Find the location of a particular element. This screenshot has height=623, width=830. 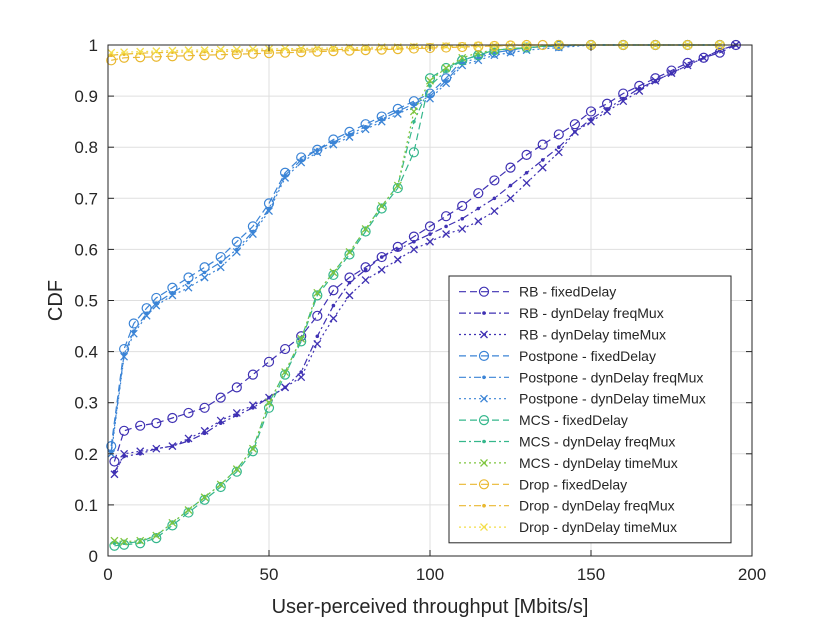

legend-entry: MCS - dynDelay timeMux is located at coordinates (568, 463).